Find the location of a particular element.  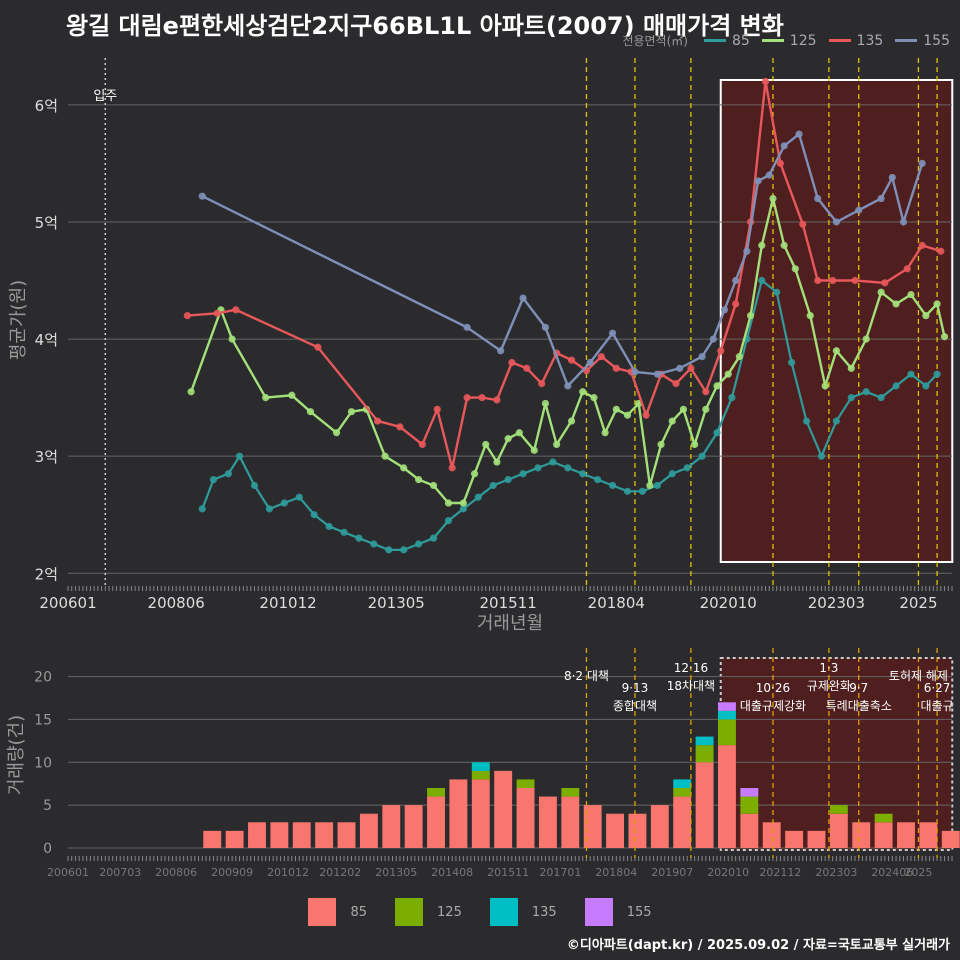

legend-title: 전용면적(㎡) is located at coordinates (655, 41).